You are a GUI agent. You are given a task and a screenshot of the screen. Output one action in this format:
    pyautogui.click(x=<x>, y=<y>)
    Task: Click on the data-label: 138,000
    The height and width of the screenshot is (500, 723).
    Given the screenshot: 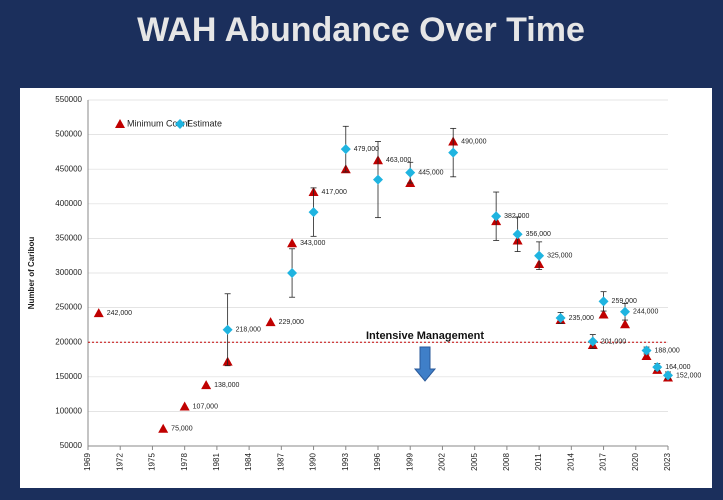 What is the action you would take?
    pyautogui.click(x=226, y=385)
    